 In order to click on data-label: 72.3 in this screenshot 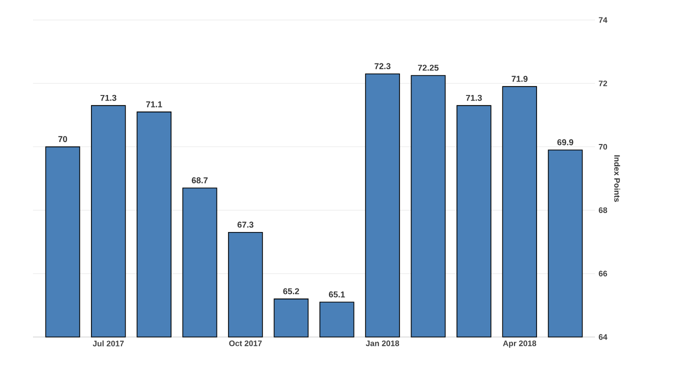, I will do `click(382, 66)`.